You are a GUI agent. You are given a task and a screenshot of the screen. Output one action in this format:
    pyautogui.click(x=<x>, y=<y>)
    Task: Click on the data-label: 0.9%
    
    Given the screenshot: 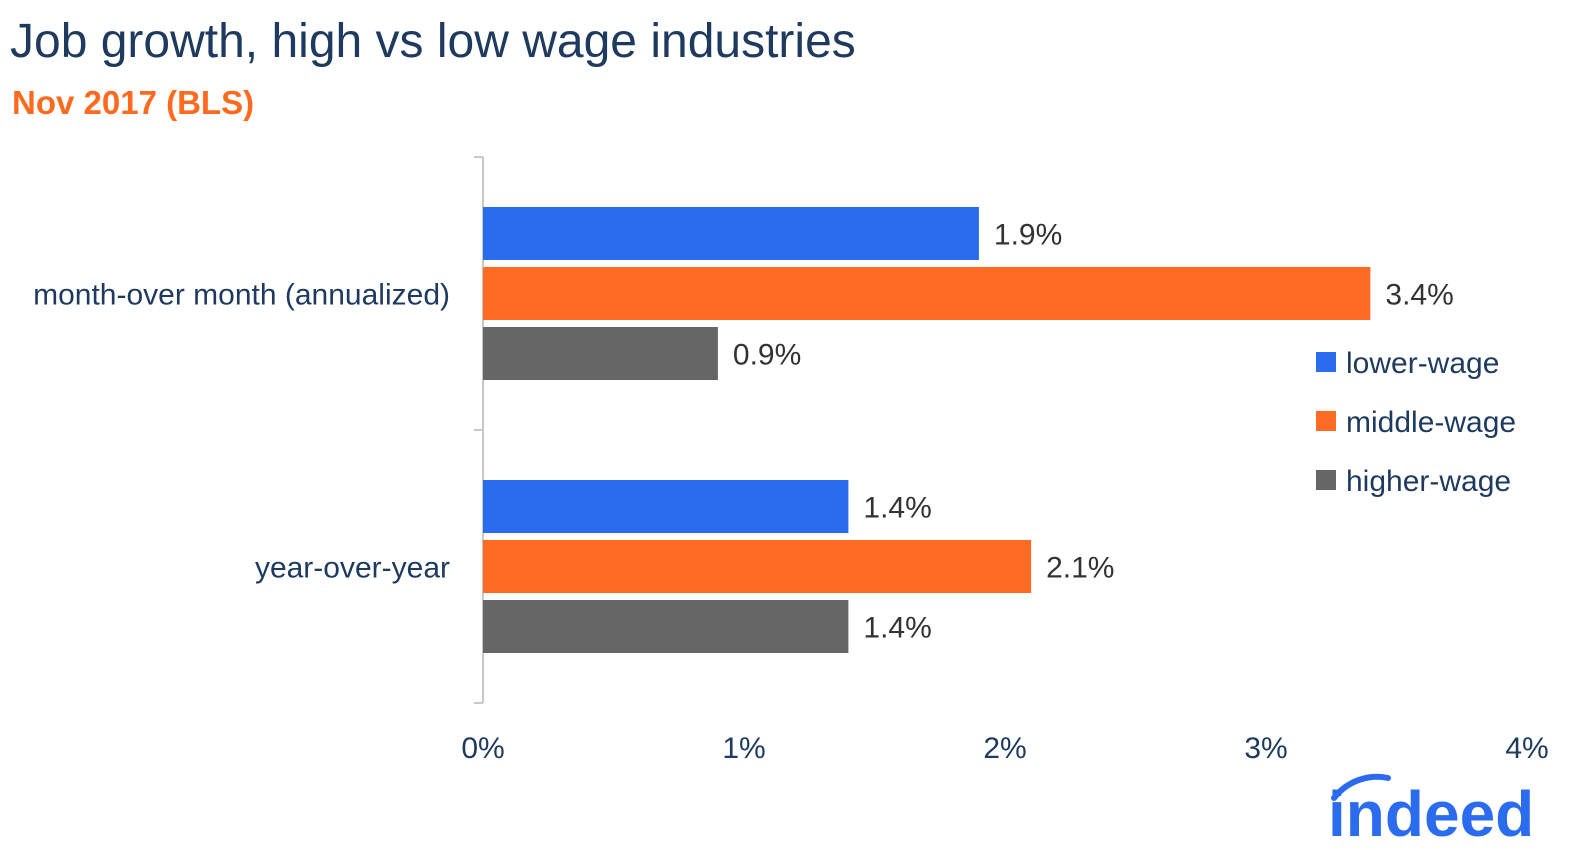 What is the action you would take?
    pyautogui.click(x=767, y=355)
    